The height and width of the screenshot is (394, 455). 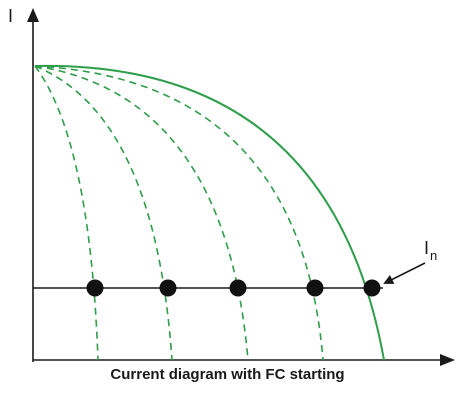 I want to click on rated-current-label-main: I, so click(x=426, y=248).